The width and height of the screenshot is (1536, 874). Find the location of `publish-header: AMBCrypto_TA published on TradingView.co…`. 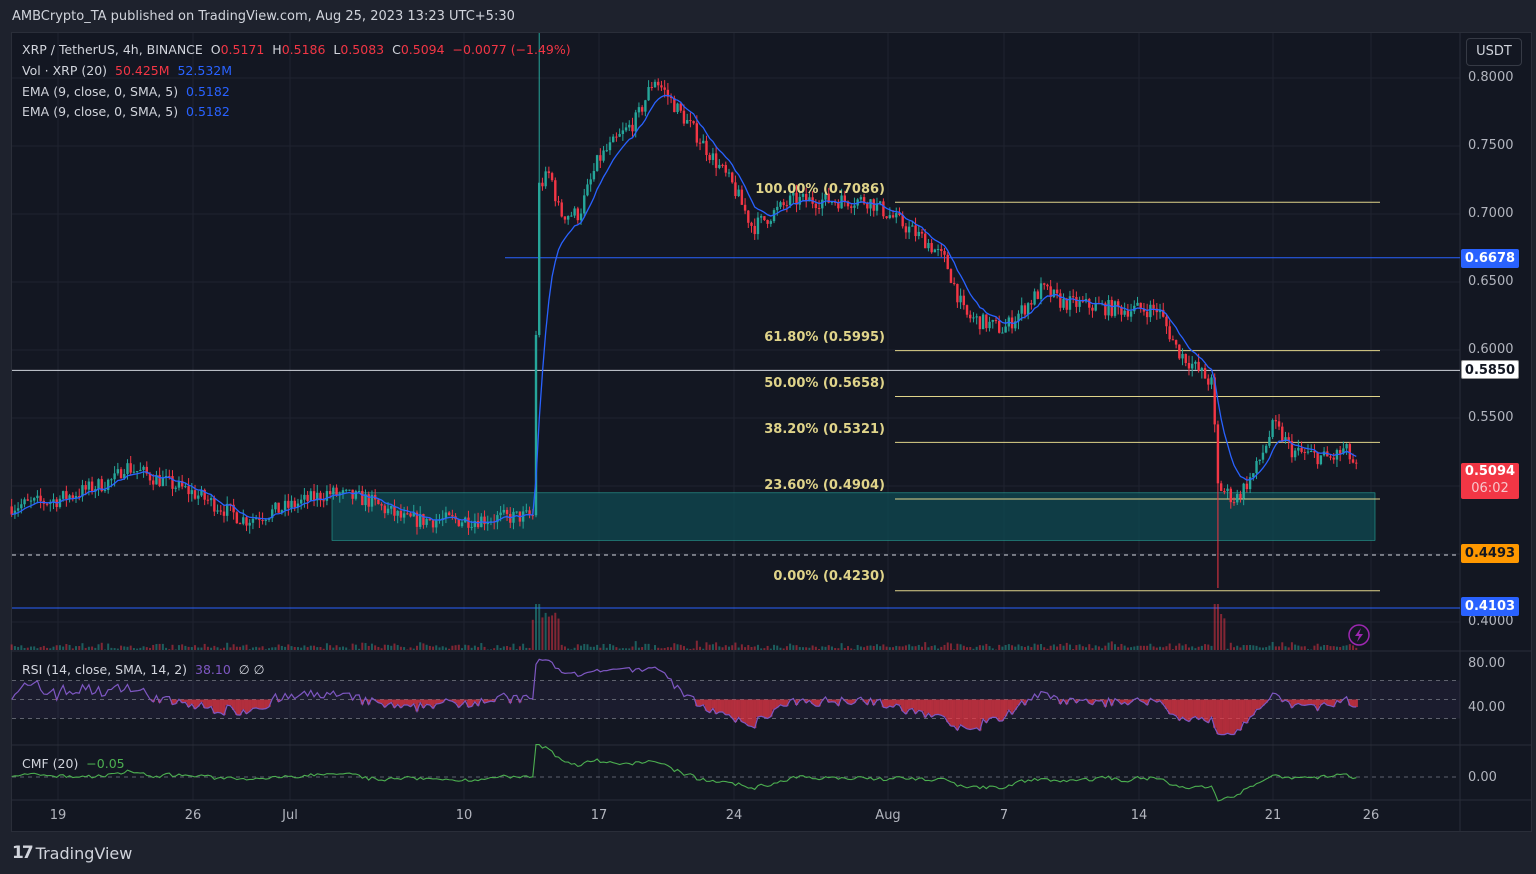

publish-header: AMBCrypto_TA published on TradingView.co… is located at coordinates (263, 16).